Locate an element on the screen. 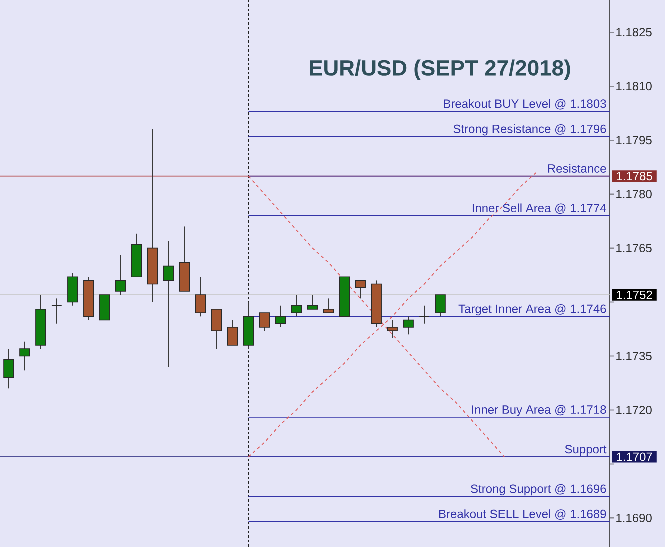  y-tick-label: 1.1780 is located at coordinates (634, 194).